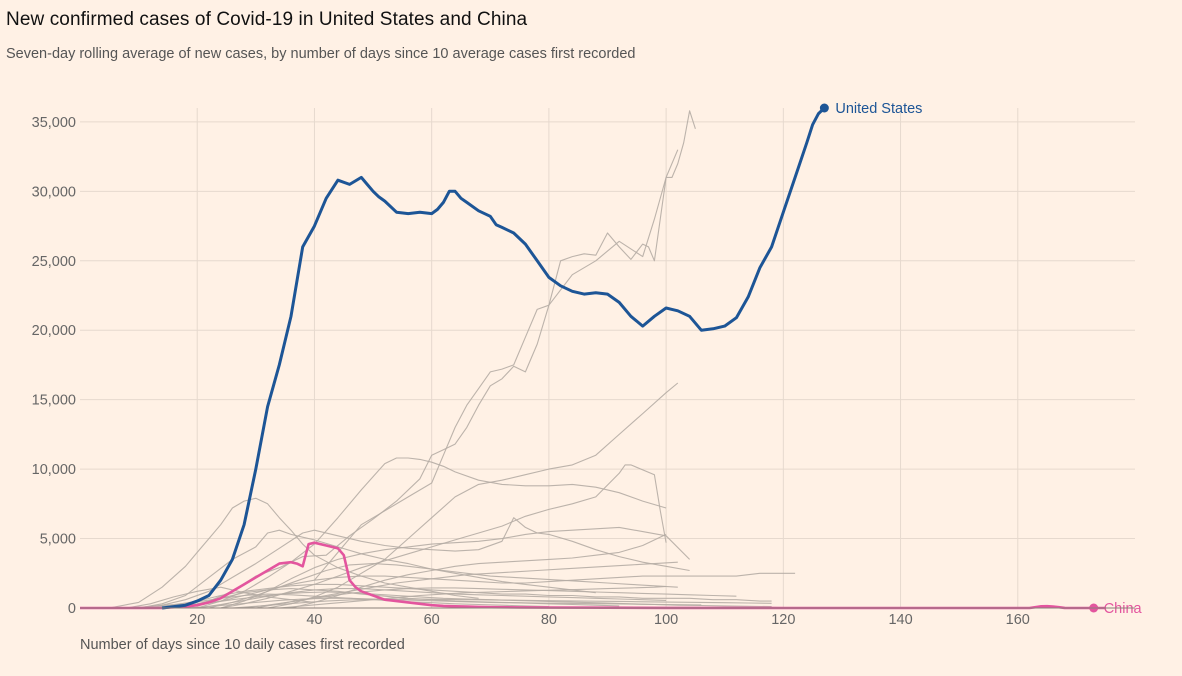 The image size is (1182, 676). What do you see at coordinates (54, 262) in the screenshot?
I see `y-tick-label: 25,000` at bounding box center [54, 262].